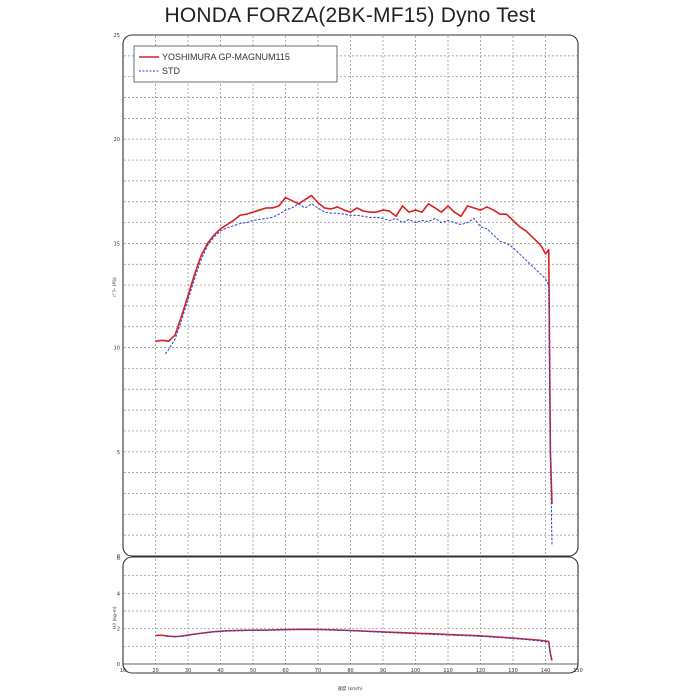 This screenshot has height=700, width=700. I want to click on chart-title: HONDA FORZA(2BK-MF15) Dyno Test, so click(350, 15).